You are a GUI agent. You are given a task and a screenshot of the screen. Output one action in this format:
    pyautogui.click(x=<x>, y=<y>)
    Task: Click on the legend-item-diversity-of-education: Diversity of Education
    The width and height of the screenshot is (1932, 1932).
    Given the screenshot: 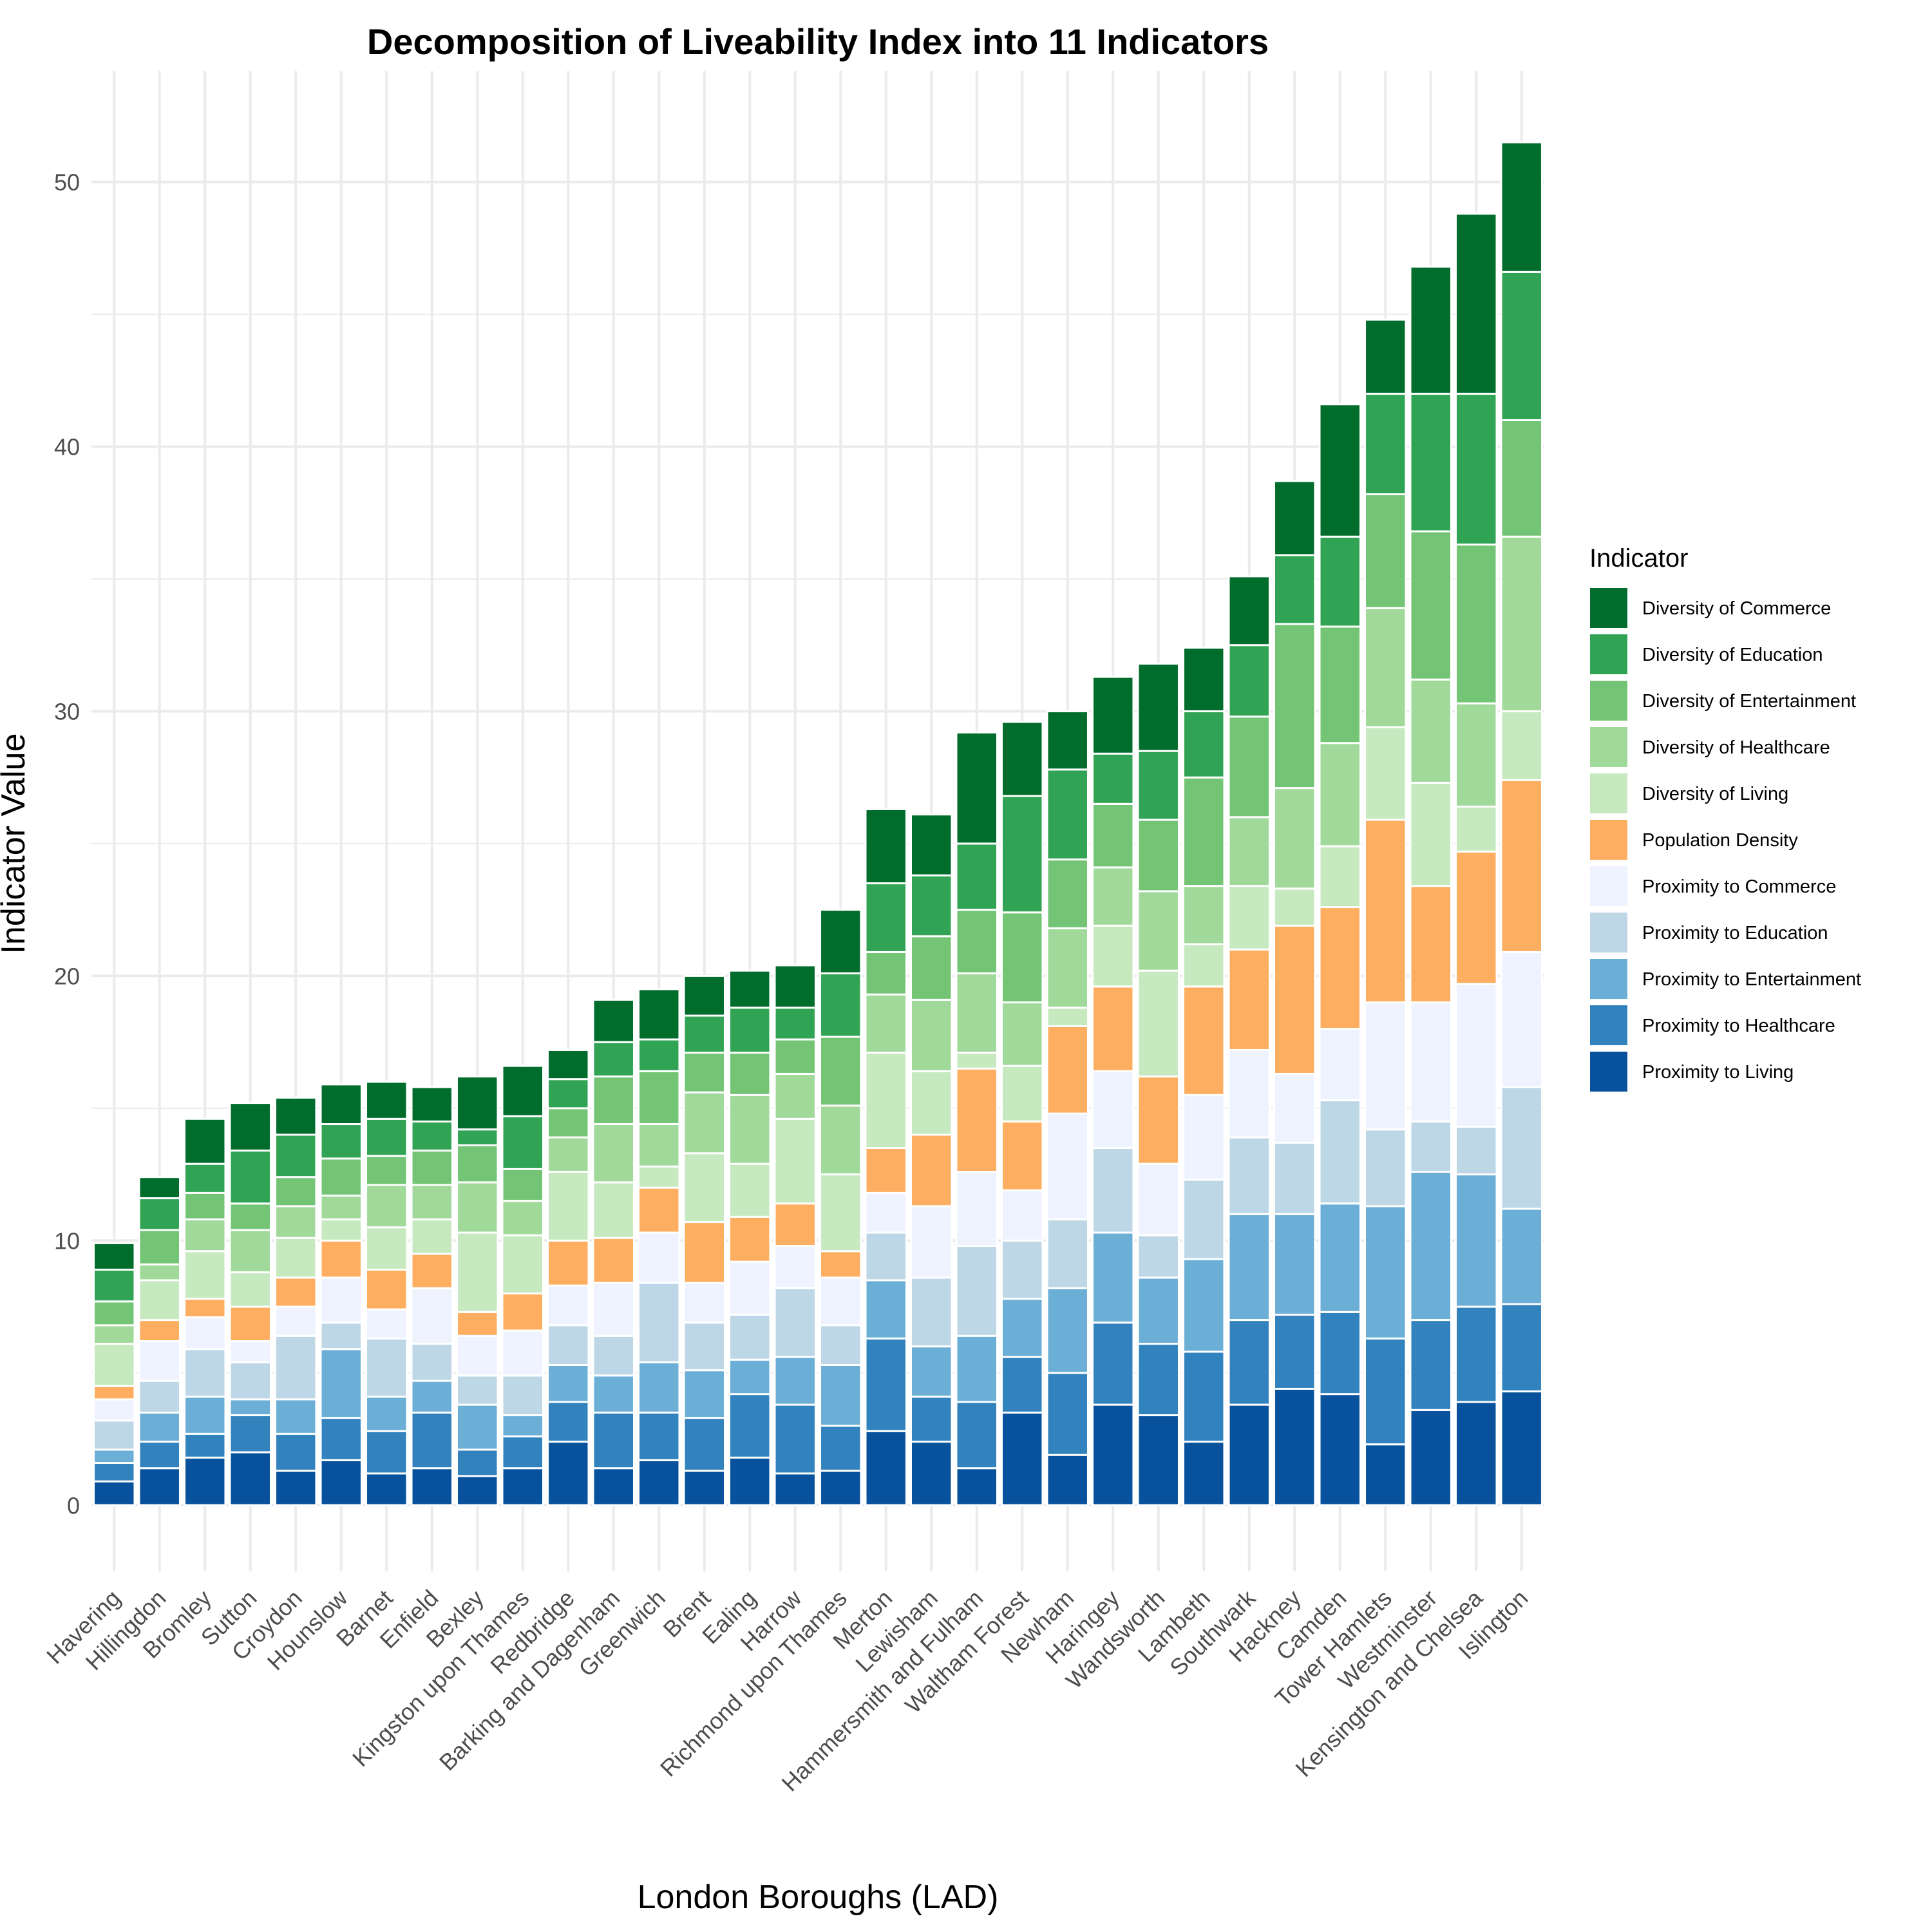 What is the action you would take?
    pyautogui.click(x=1706, y=654)
    